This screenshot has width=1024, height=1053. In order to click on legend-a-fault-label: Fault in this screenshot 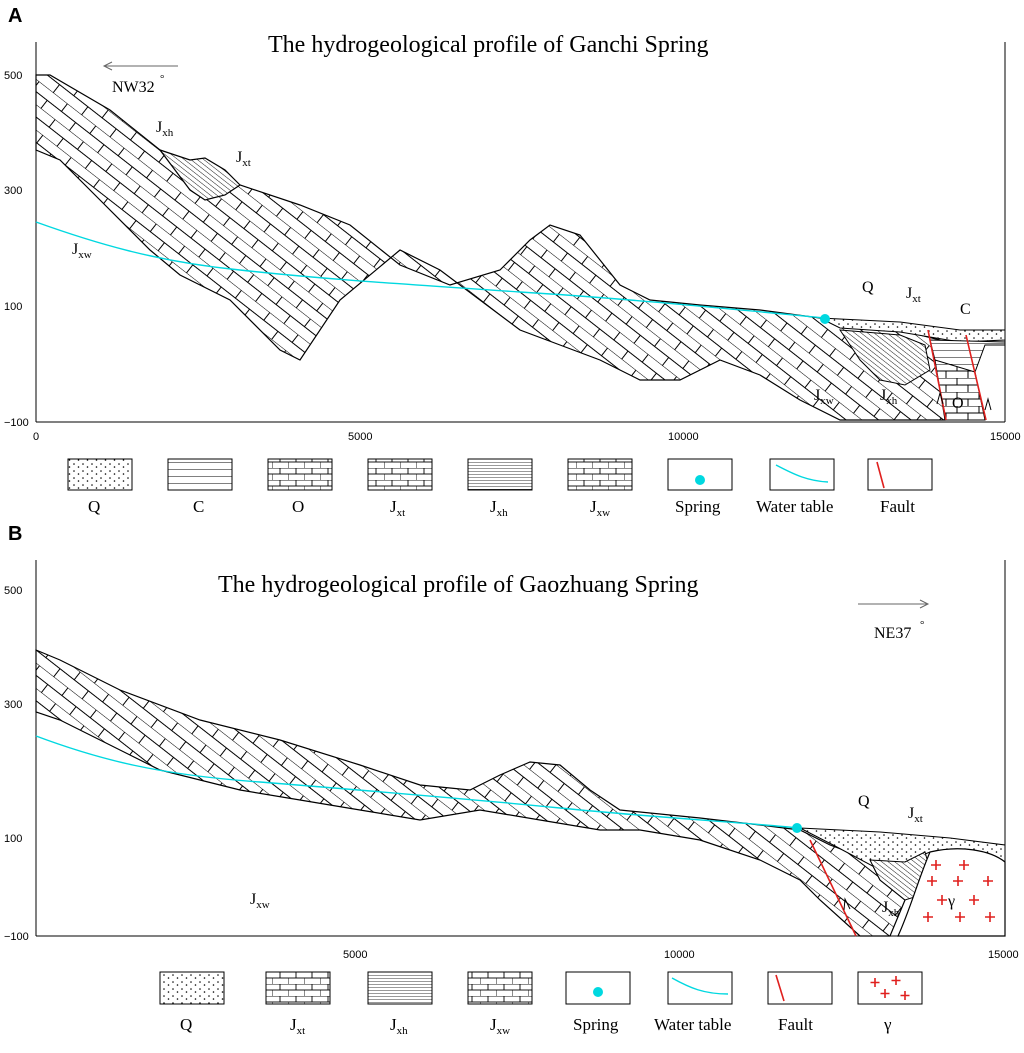, I will do `click(897, 506)`.